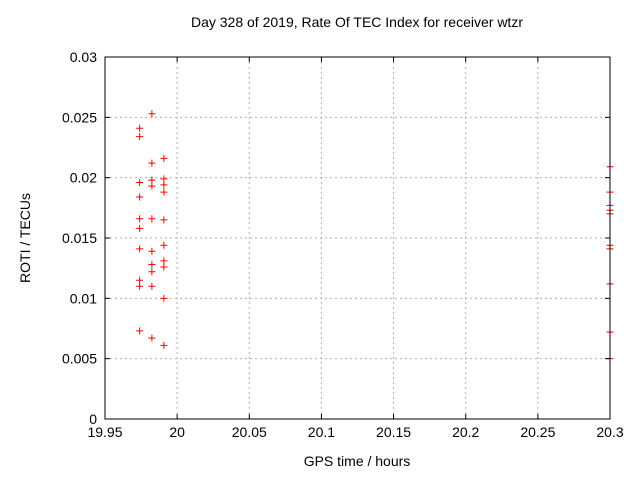 The height and width of the screenshot is (480, 640). I want to click on y-tick-label: 0.005, so click(79, 359).